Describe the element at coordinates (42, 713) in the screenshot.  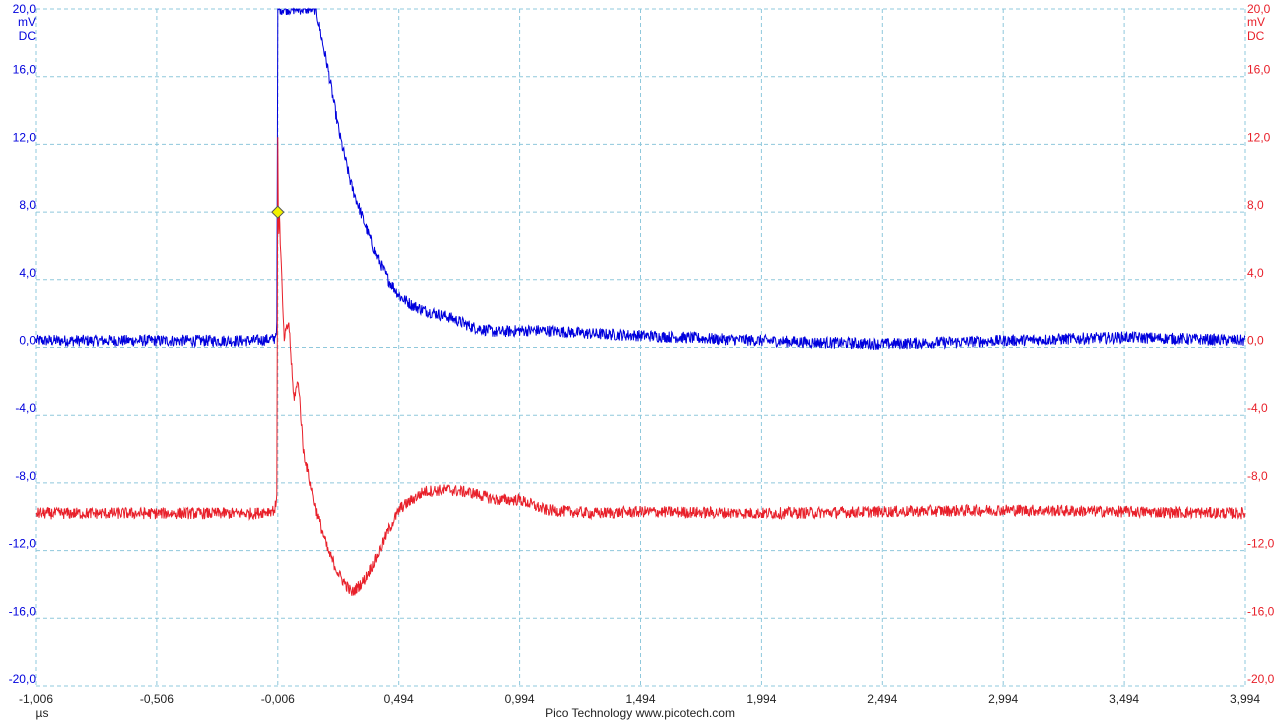
I see `x-axis-unit: µs` at that location.